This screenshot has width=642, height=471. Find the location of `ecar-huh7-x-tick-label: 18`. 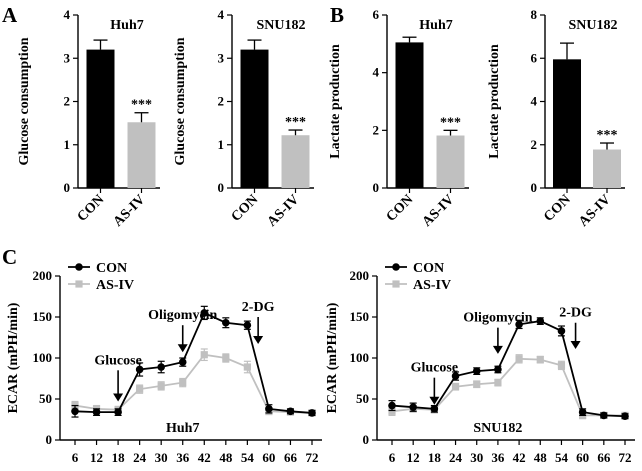

ecar-huh7-x-tick-label: 18 is located at coordinates (119, 457).